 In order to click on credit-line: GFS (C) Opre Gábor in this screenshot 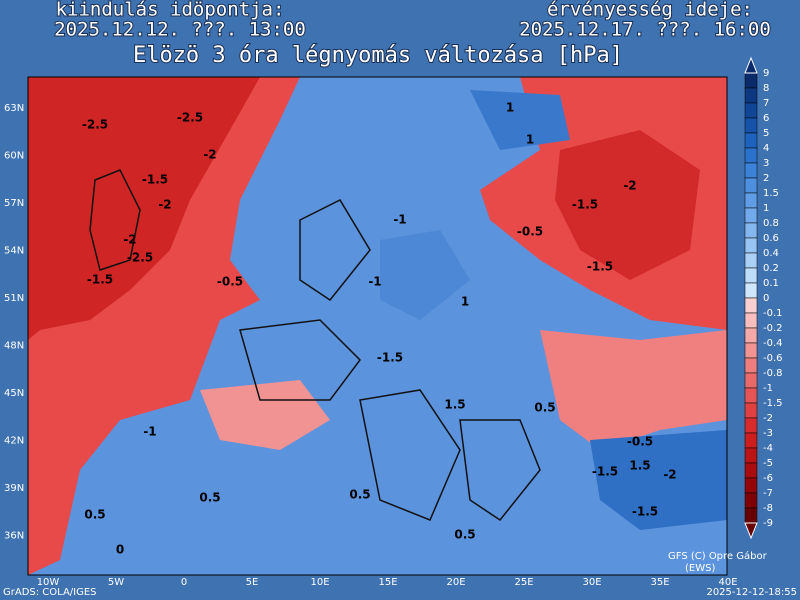, I will do `click(718, 556)`.